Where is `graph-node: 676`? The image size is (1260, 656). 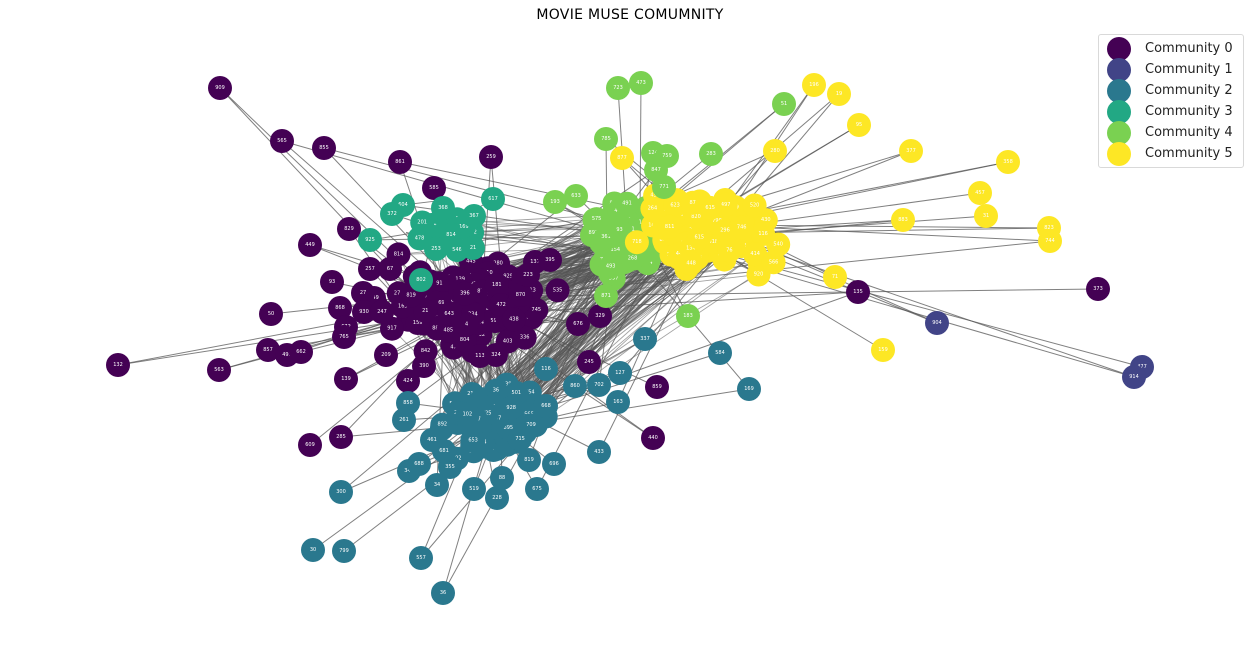 graph-node: 676 is located at coordinates (578, 324).